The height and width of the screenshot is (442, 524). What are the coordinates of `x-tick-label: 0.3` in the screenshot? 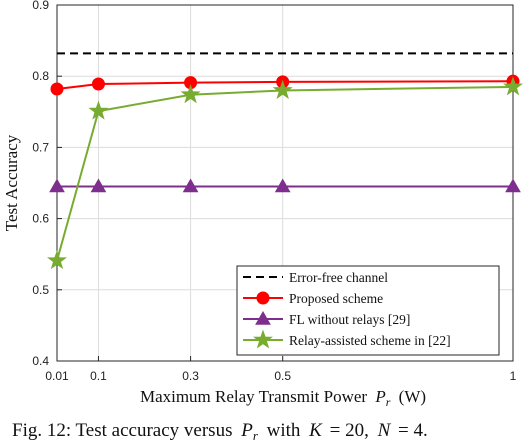 It's located at (190, 376).